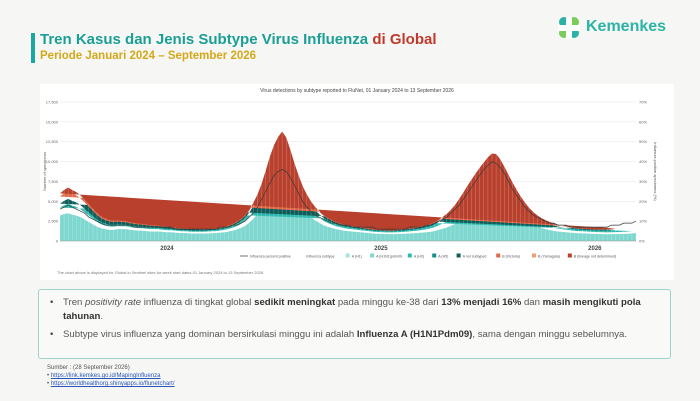 The width and height of the screenshot is (700, 401). What do you see at coordinates (52, 121) in the screenshot?
I see `y-tick-label: 15,000` at bounding box center [52, 121].